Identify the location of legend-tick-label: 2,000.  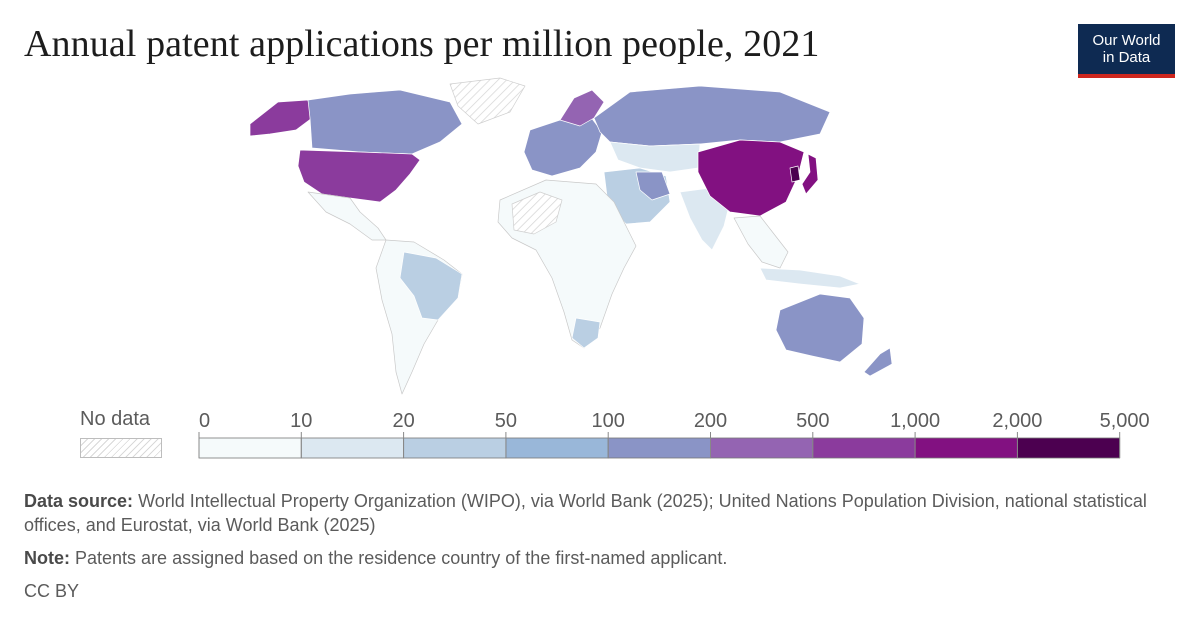
(1017, 421).